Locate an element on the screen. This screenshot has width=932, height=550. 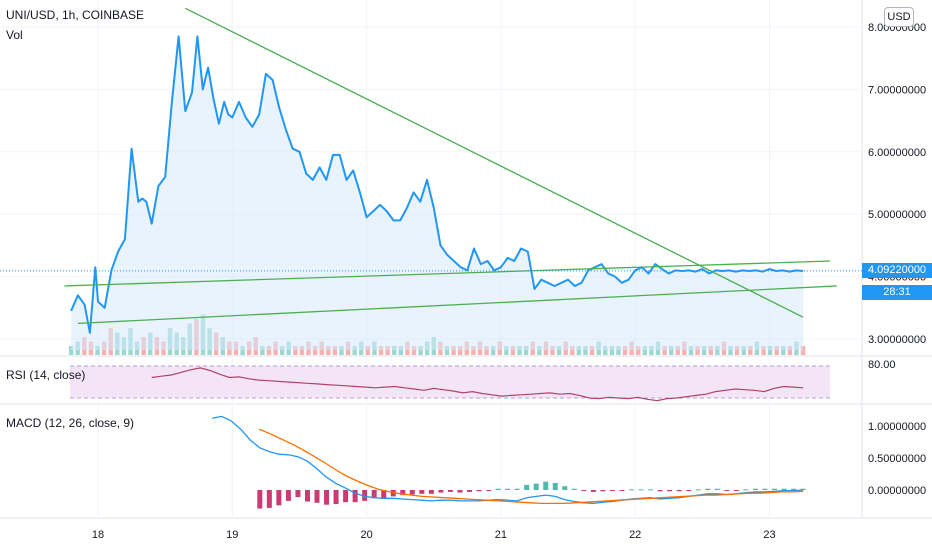
trendline is located at coordinates (447, 273).